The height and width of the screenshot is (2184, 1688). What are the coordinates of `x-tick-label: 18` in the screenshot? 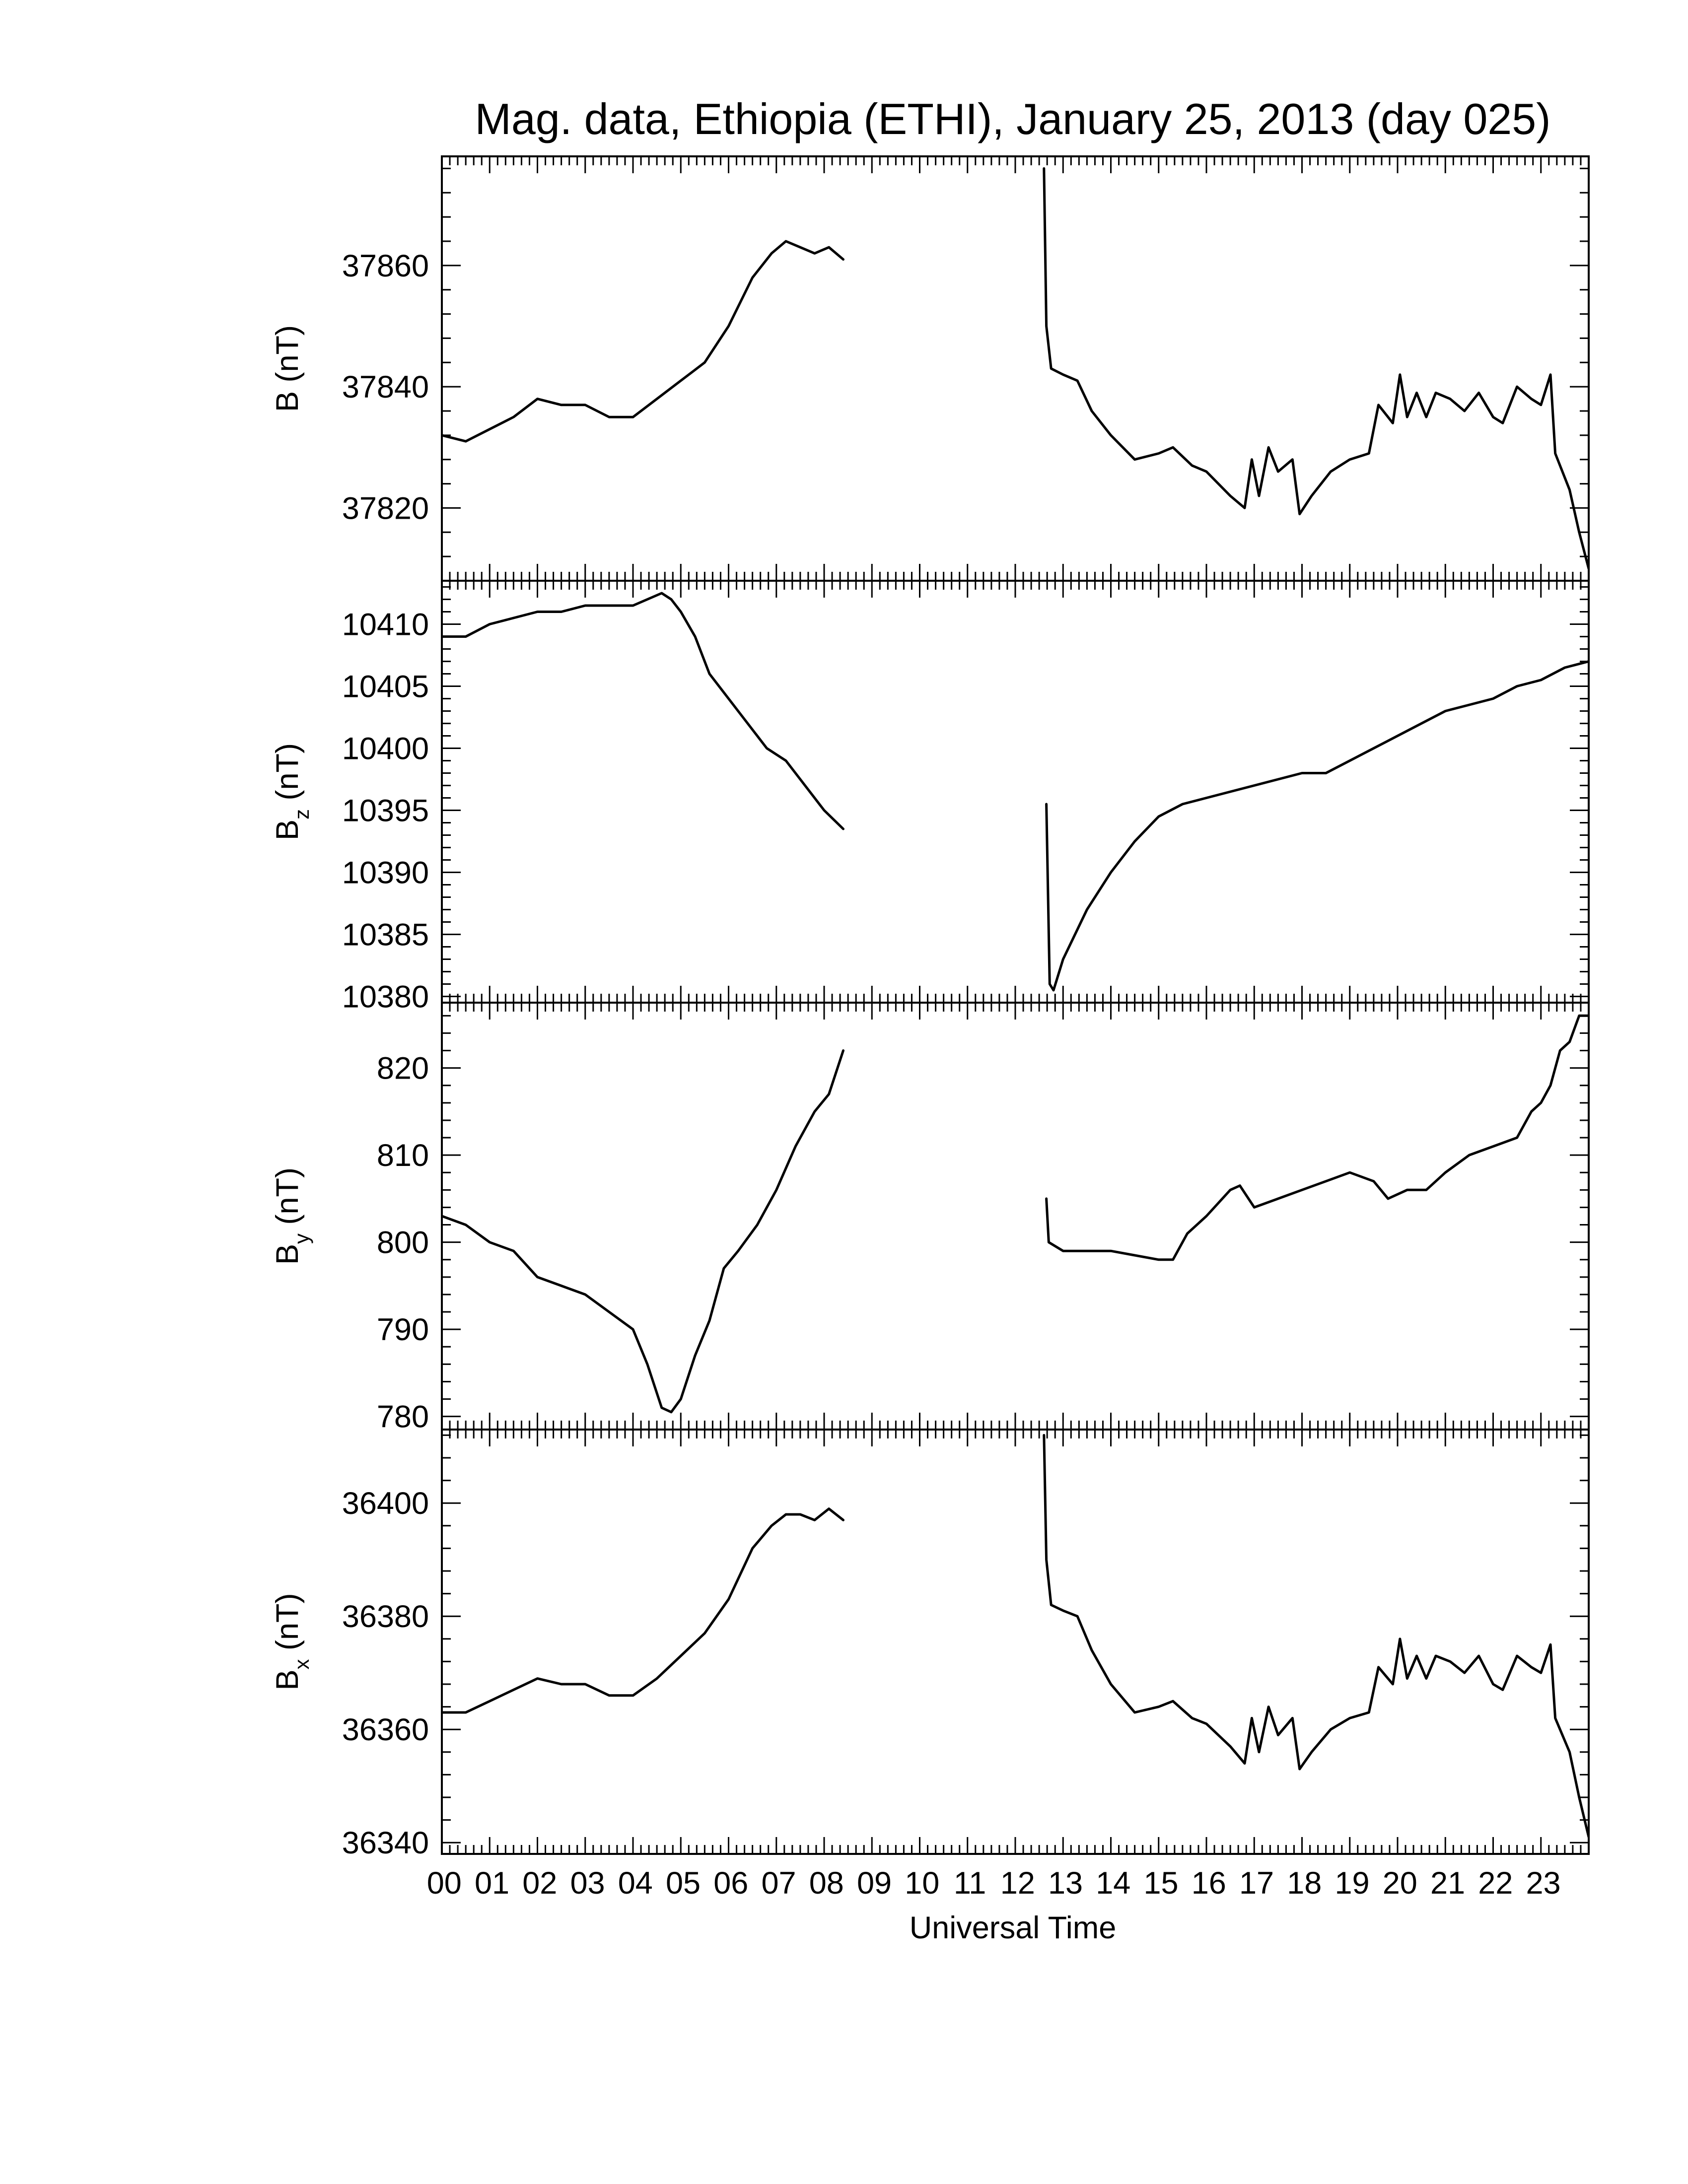 It's located at (1304, 1883).